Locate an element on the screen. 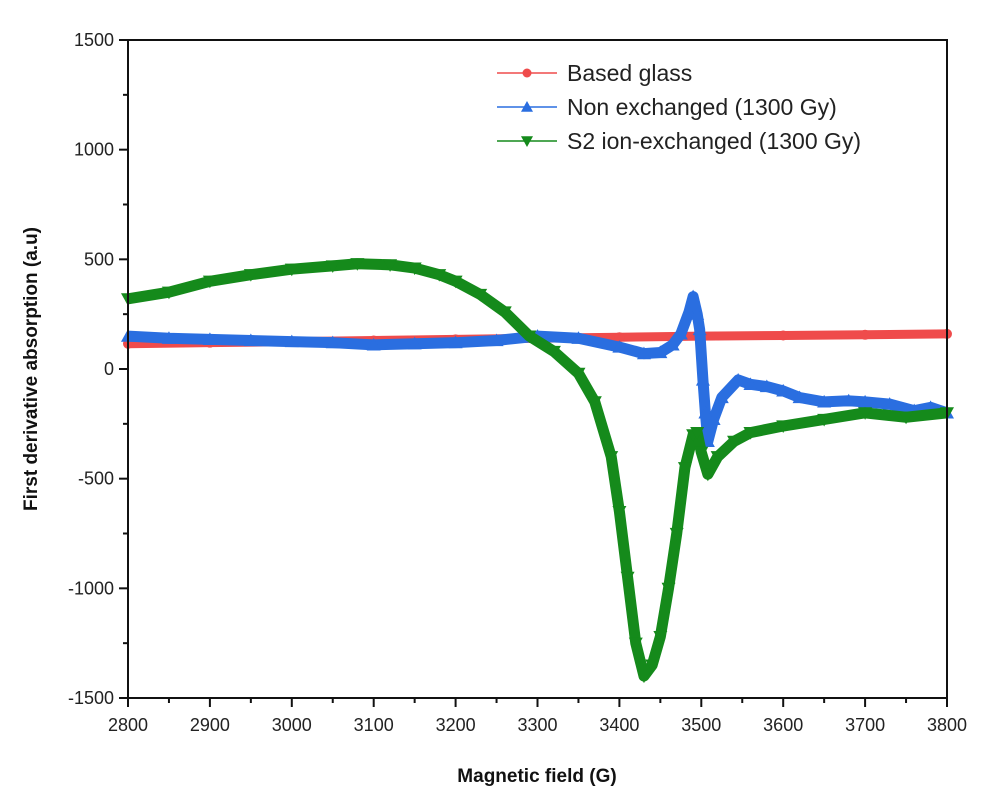 The image size is (996, 811). legend-label: S2 ion-exchanged (1300 Gy) is located at coordinates (714, 141).